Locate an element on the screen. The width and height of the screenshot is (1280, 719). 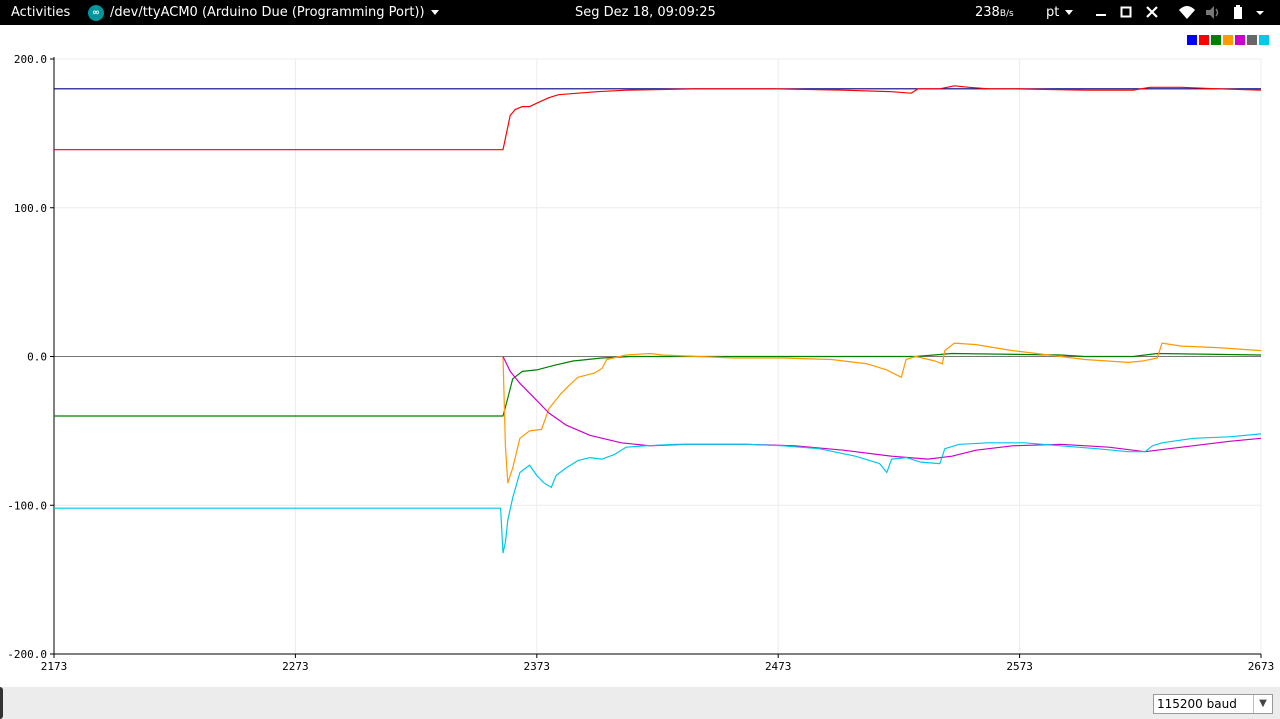
language-label: pt is located at coordinates (1053, 12).